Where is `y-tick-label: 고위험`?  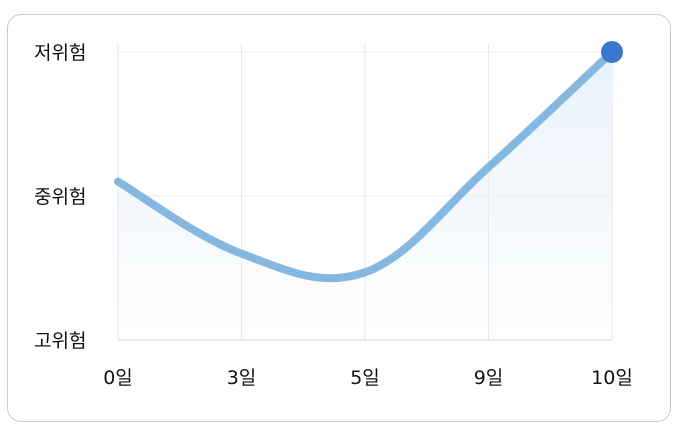
y-tick-label: 고위험 is located at coordinates (60, 341).